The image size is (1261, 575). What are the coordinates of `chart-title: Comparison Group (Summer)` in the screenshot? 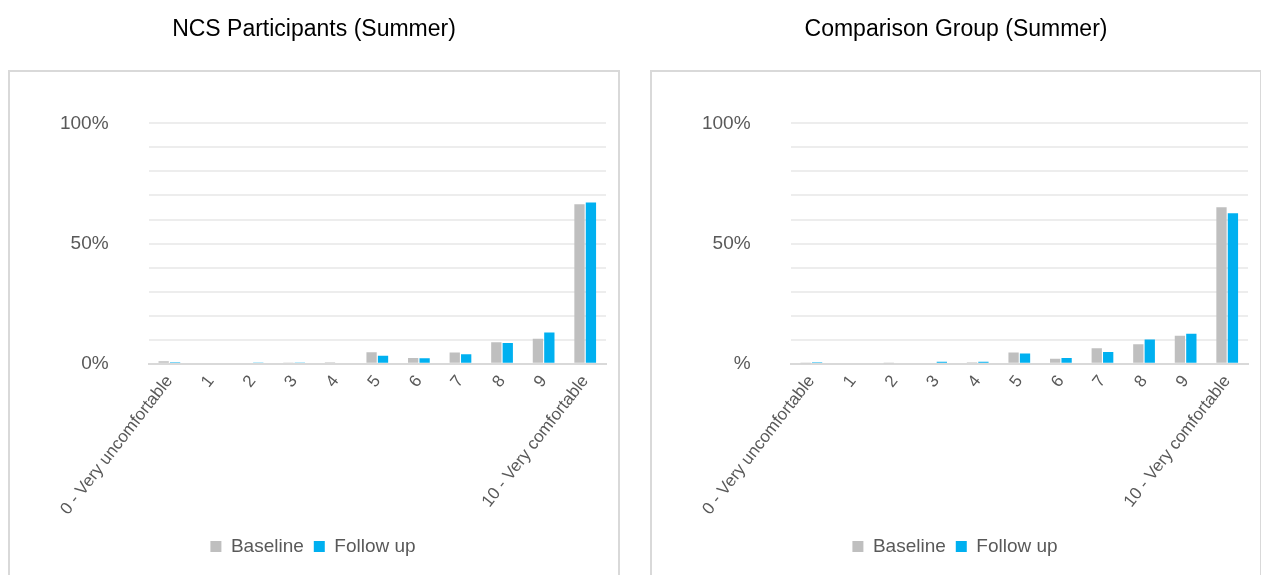 It's located at (956, 28).